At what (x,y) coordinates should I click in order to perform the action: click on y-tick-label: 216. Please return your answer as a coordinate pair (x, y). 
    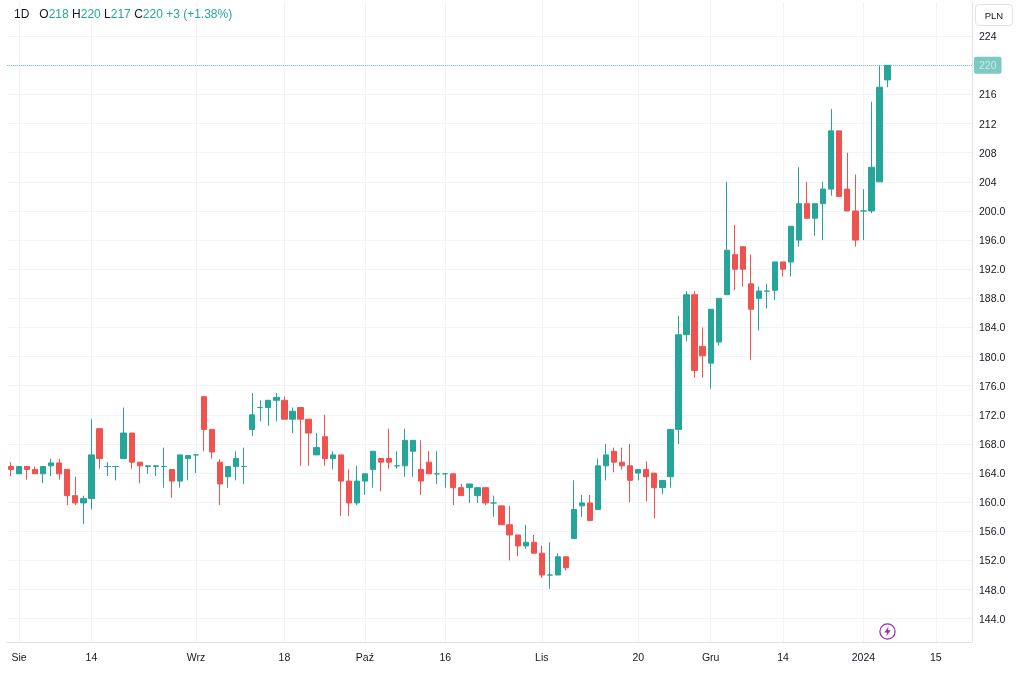
    Looking at the image, I should click on (988, 94).